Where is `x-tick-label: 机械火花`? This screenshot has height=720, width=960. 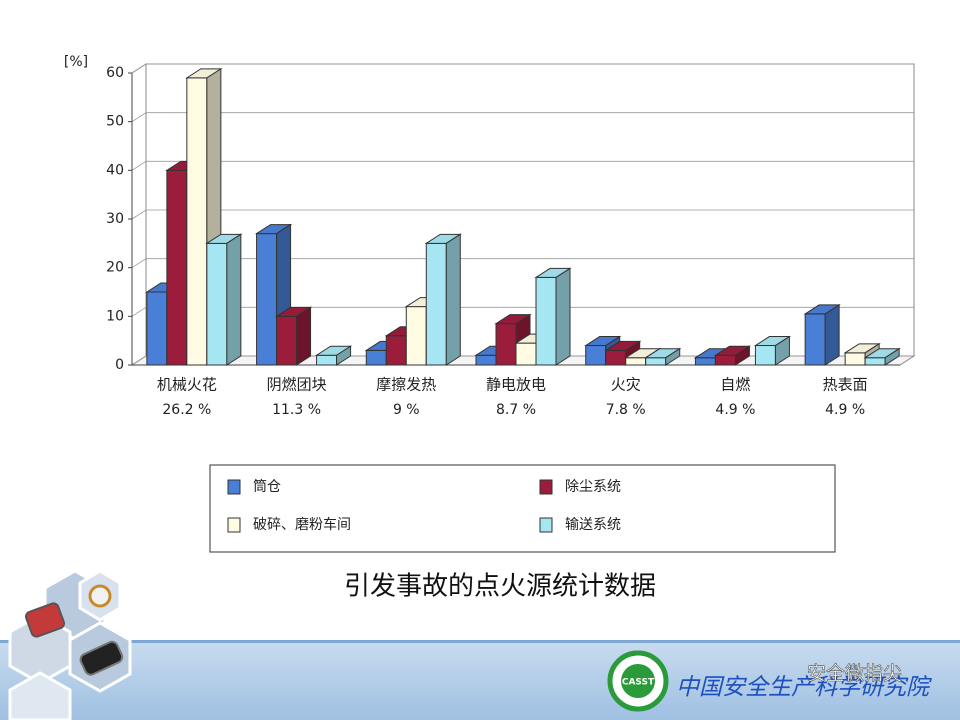
x-tick-label: 机械火花 is located at coordinates (187, 385).